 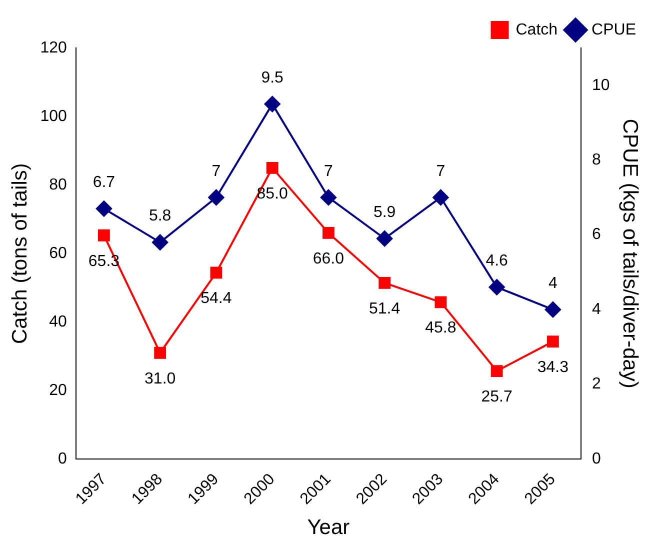 I want to click on y2-tick-label: 6, so click(x=597, y=235).